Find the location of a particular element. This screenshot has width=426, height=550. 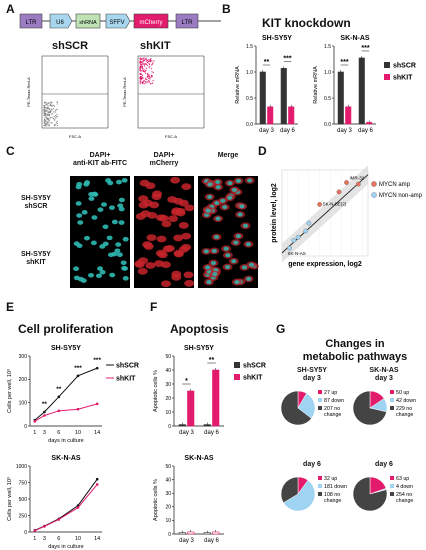

regression-line is located at coordinates (325, 214).